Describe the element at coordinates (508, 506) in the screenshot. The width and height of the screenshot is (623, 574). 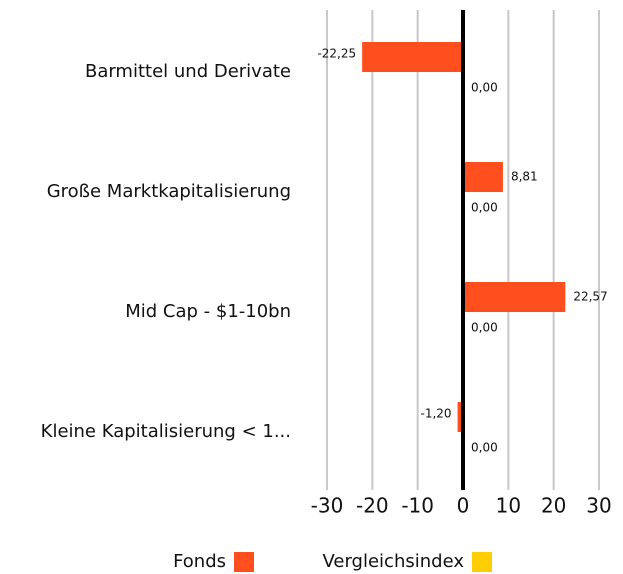
I see `x-tick-label: 10` at that location.